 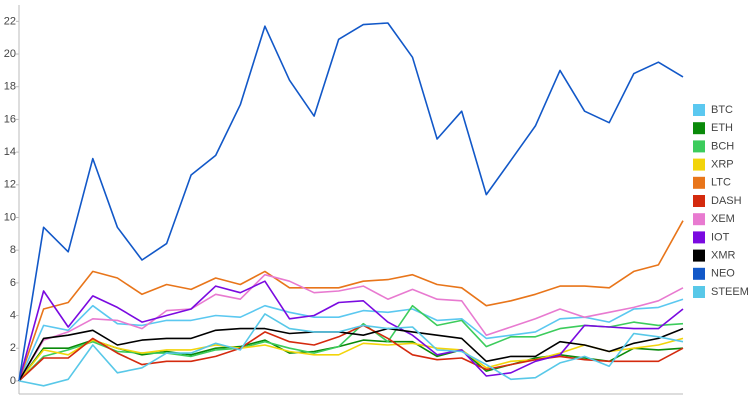 What do you see at coordinates (10, 119) in the screenshot?
I see `y-tick-label: 16` at bounding box center [10, 119].